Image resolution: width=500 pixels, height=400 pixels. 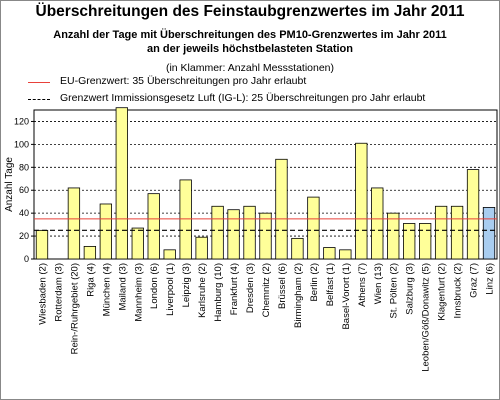 What do you see at coordinates (186, 285) in the screenshot?
I see `x-tick-label: Leipzig (3)` at bounding box center [186, 285].